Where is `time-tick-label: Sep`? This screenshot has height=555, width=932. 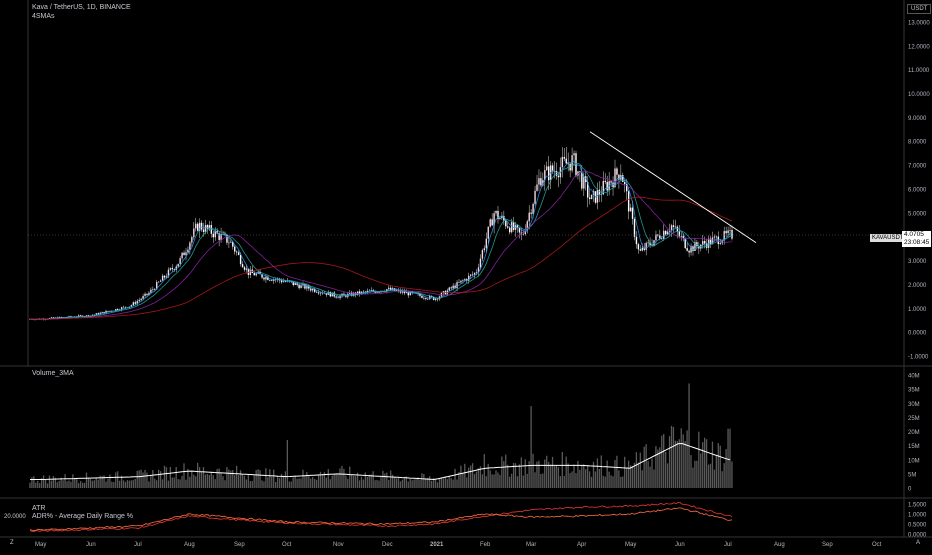
time-tick-label: Sep is located at coordinates (827, 545).